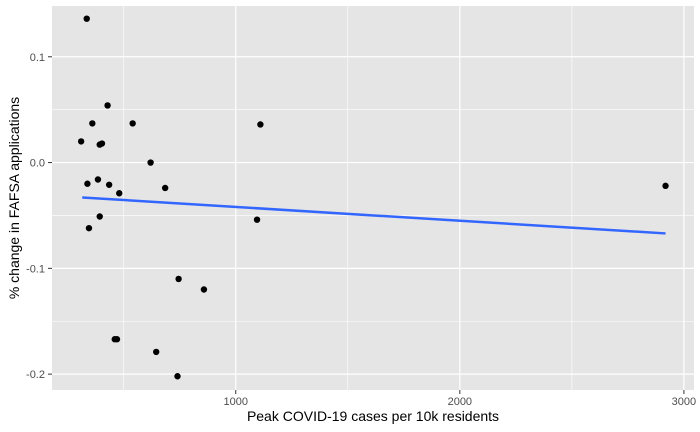 This screenshot has height=432, width=700. I want to click on trend-line, so click(374, 215).